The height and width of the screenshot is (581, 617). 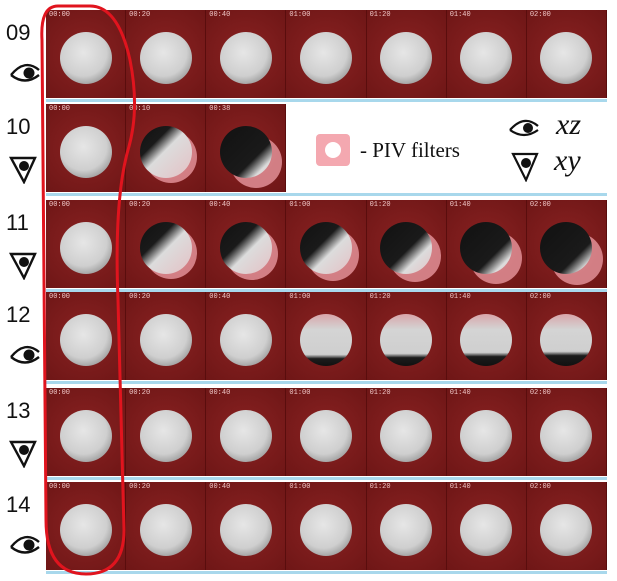 I want to click on frame-12-1: 00:20, so click(x=166, y=336).